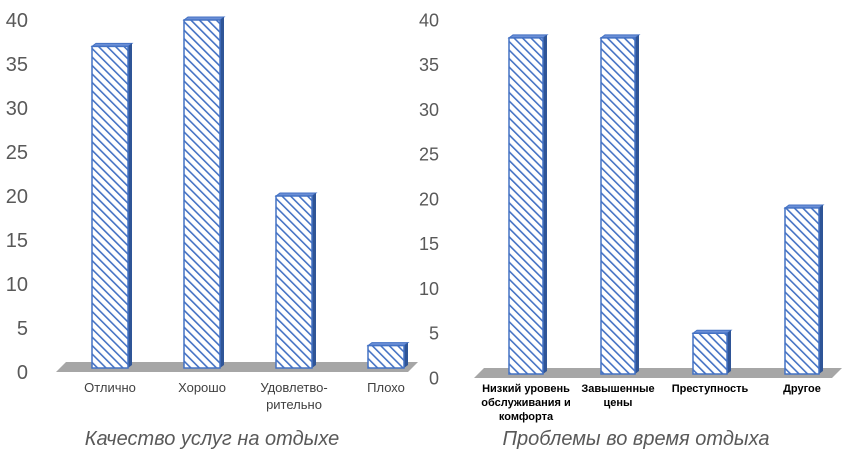 Image resolution: width=848 pixels, height=459 pixels. What do you see at coordinates (710, 389) in the screenshot?
I see `x-tick-label: Преступность` at bounding box center [710, 389].